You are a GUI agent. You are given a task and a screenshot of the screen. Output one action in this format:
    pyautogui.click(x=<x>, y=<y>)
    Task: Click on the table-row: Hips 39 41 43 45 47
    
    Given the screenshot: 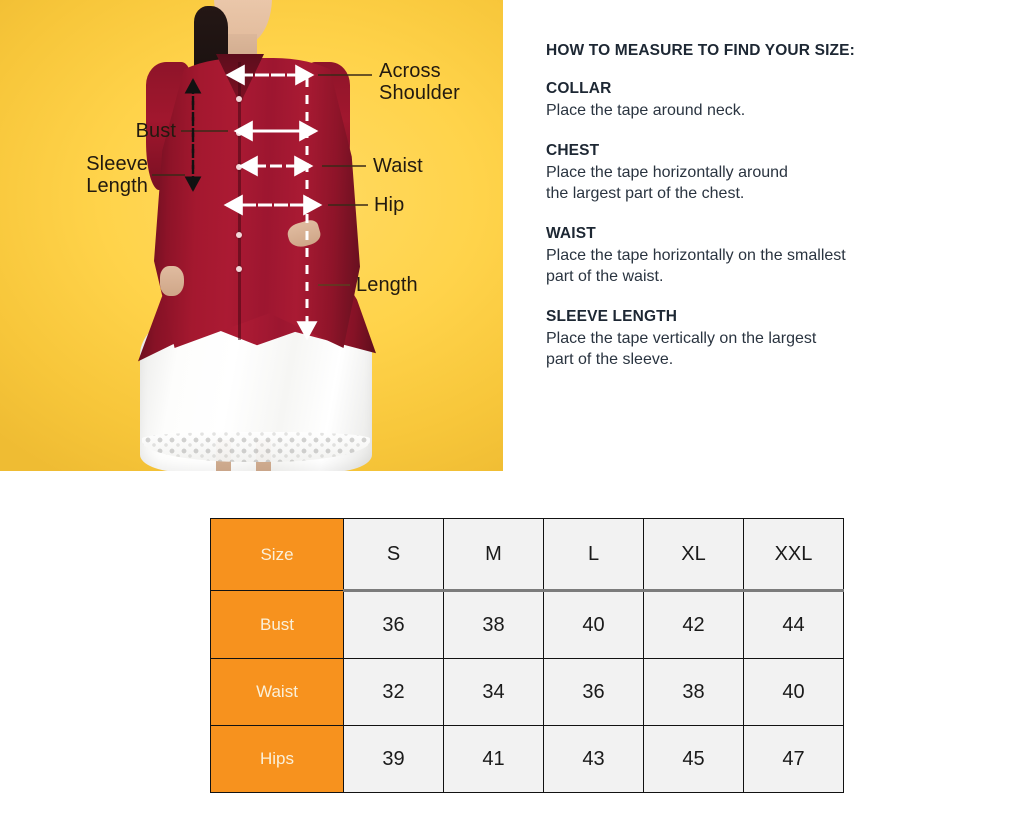 What is the action you would take?
    pyautogui.click(x=527, y=759)
    